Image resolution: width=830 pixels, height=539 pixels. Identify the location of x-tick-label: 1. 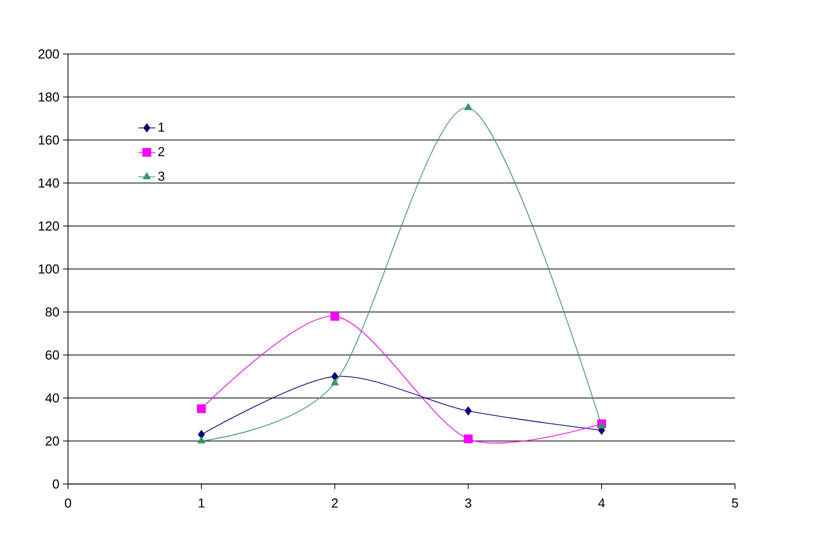
(201, 503).